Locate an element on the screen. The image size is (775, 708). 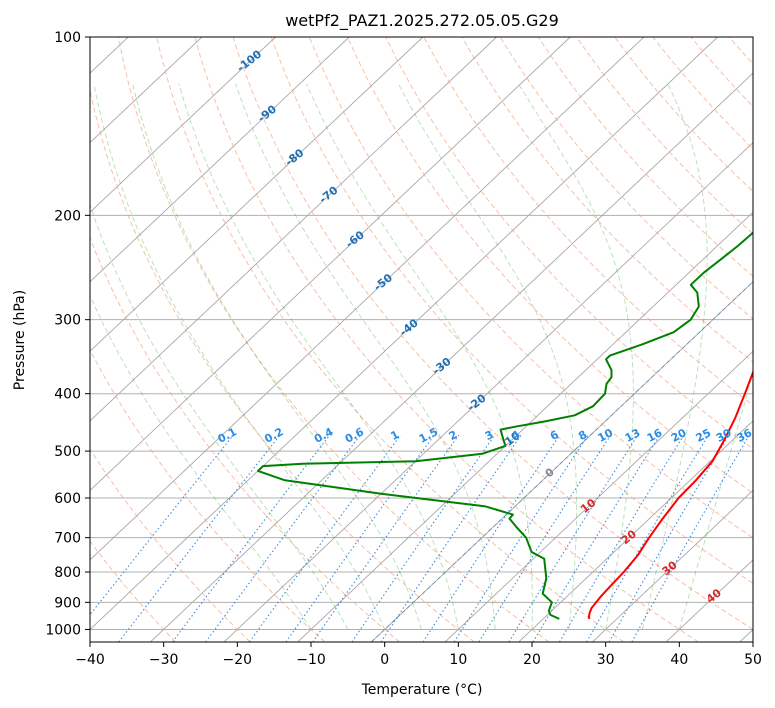
y-axis-ticks: 1000 900 800 700 600 500 400 300 200 100 is located at coordinates (67, 334).